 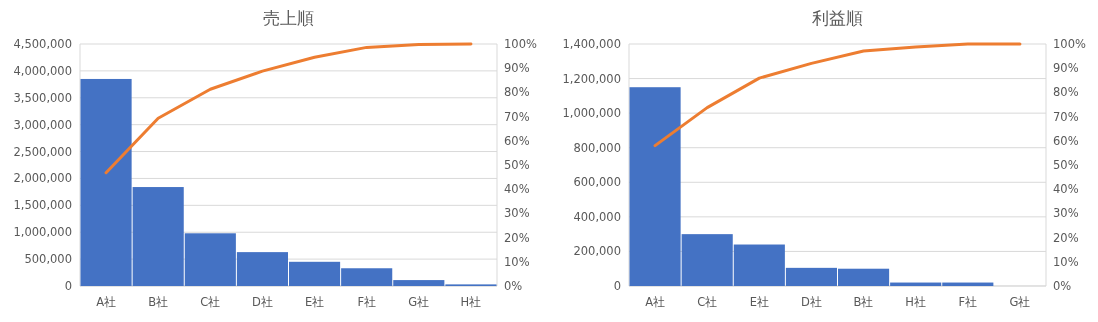 What do you see at coordinates (597, 216) in the screenshot?
I see `y-tick-label: 400,000` at bounding box center [597, 216].